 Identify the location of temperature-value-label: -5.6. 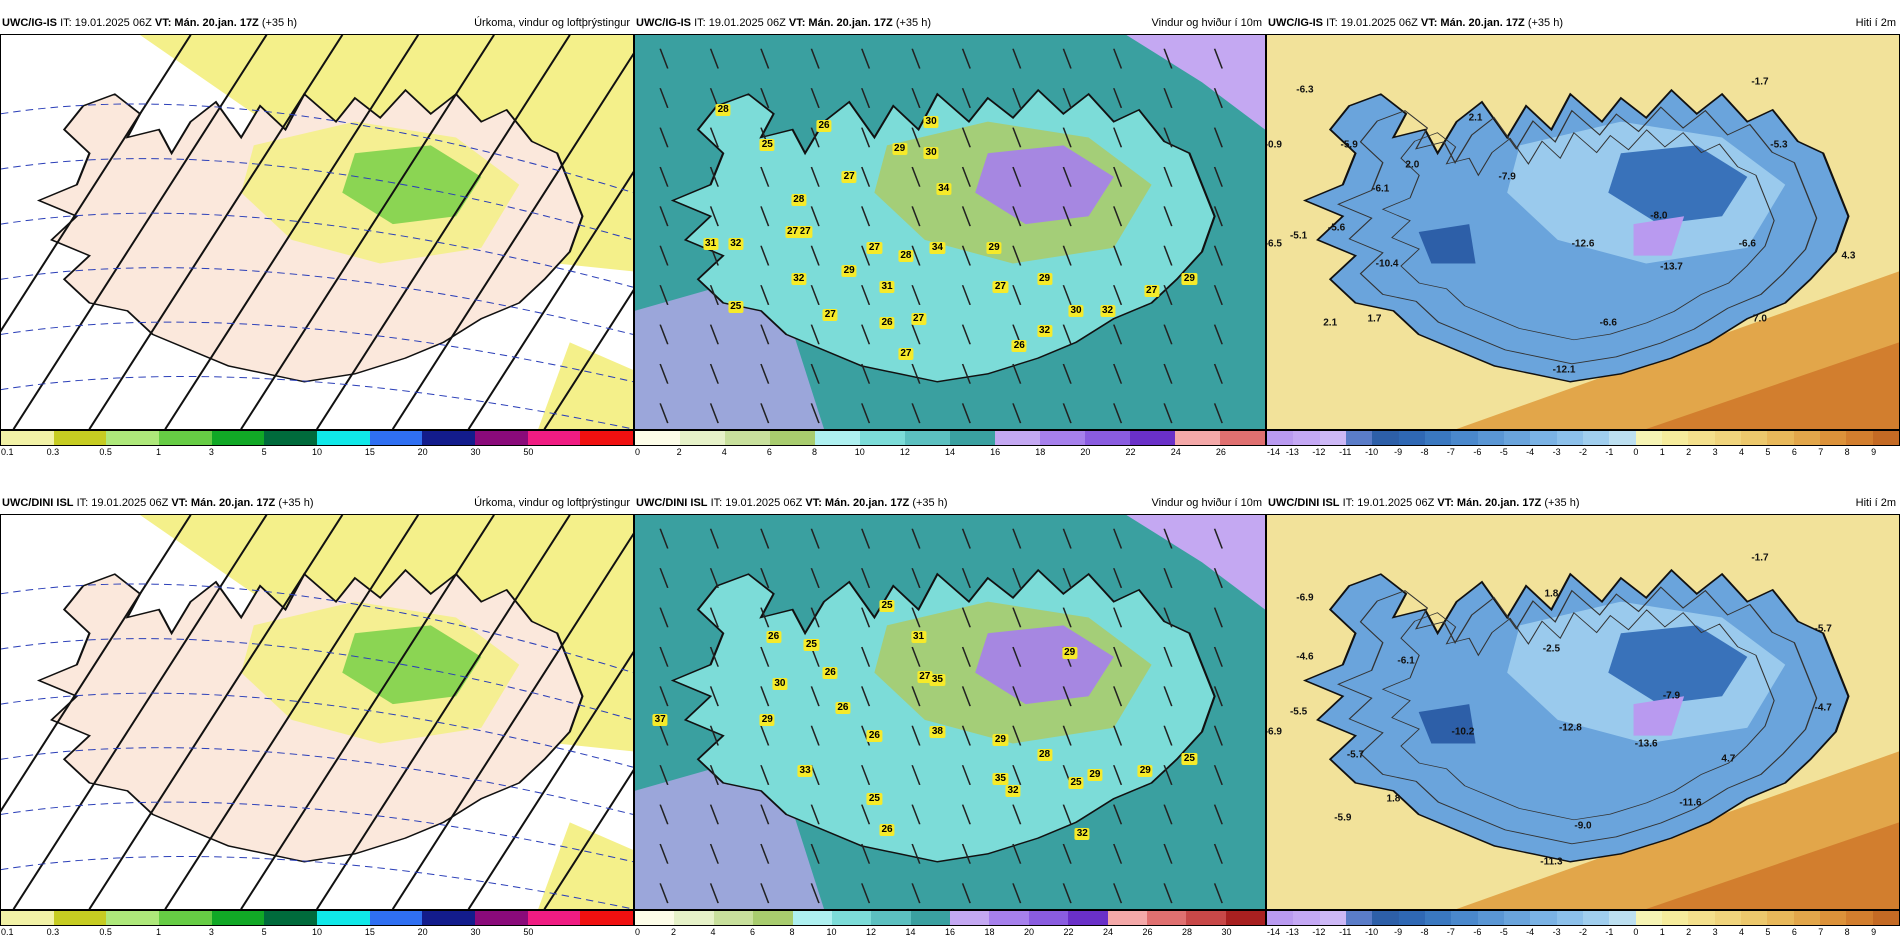
(1336, 228).